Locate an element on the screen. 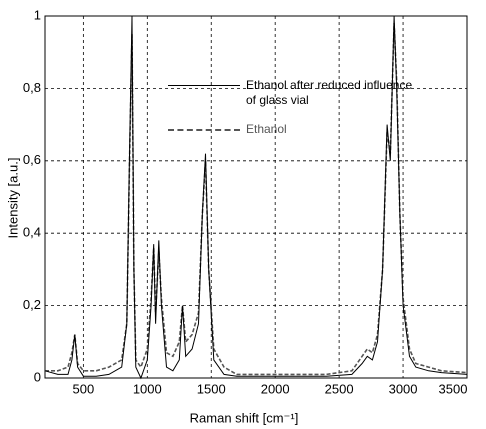 This screenshot has height=429, width=486. legend-entry: Ethanol is located at coordinates (292, 129).